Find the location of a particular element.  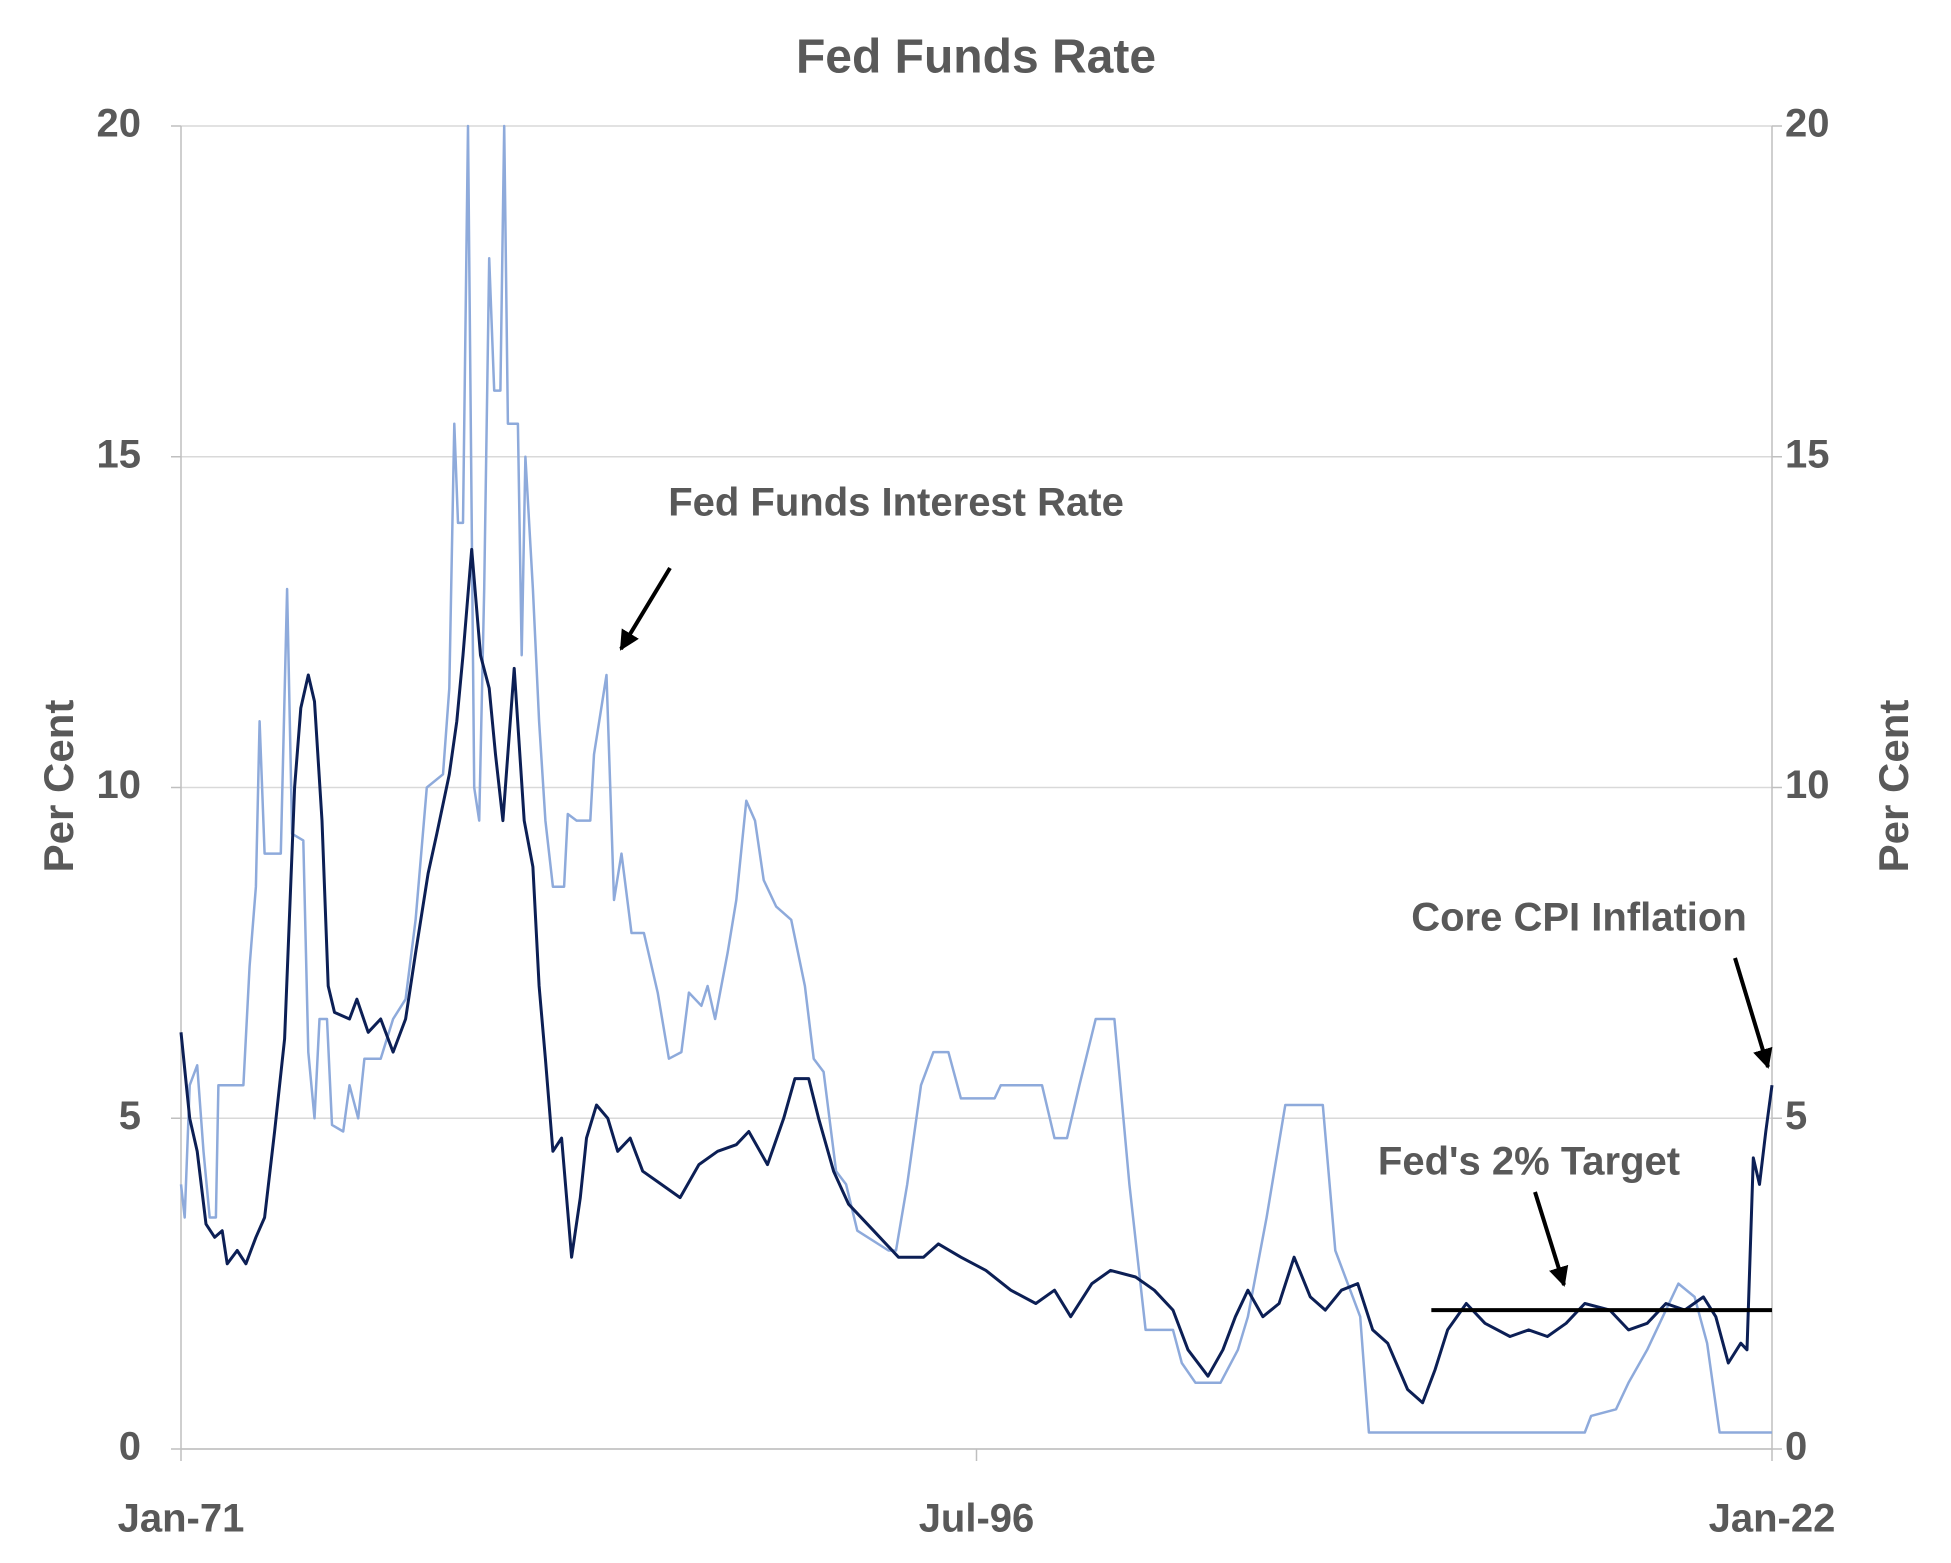

y2-tick-label: 10 is located at coordinates (1807, 785).